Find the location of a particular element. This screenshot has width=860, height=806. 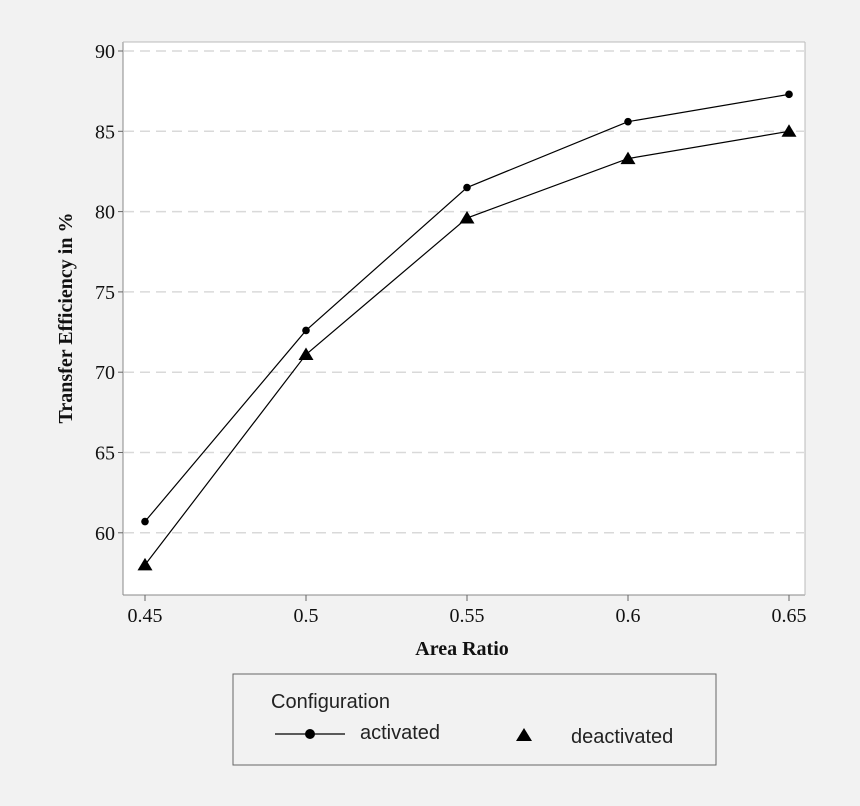

legend-deactivated-marker is located at coordinates (524, 734).